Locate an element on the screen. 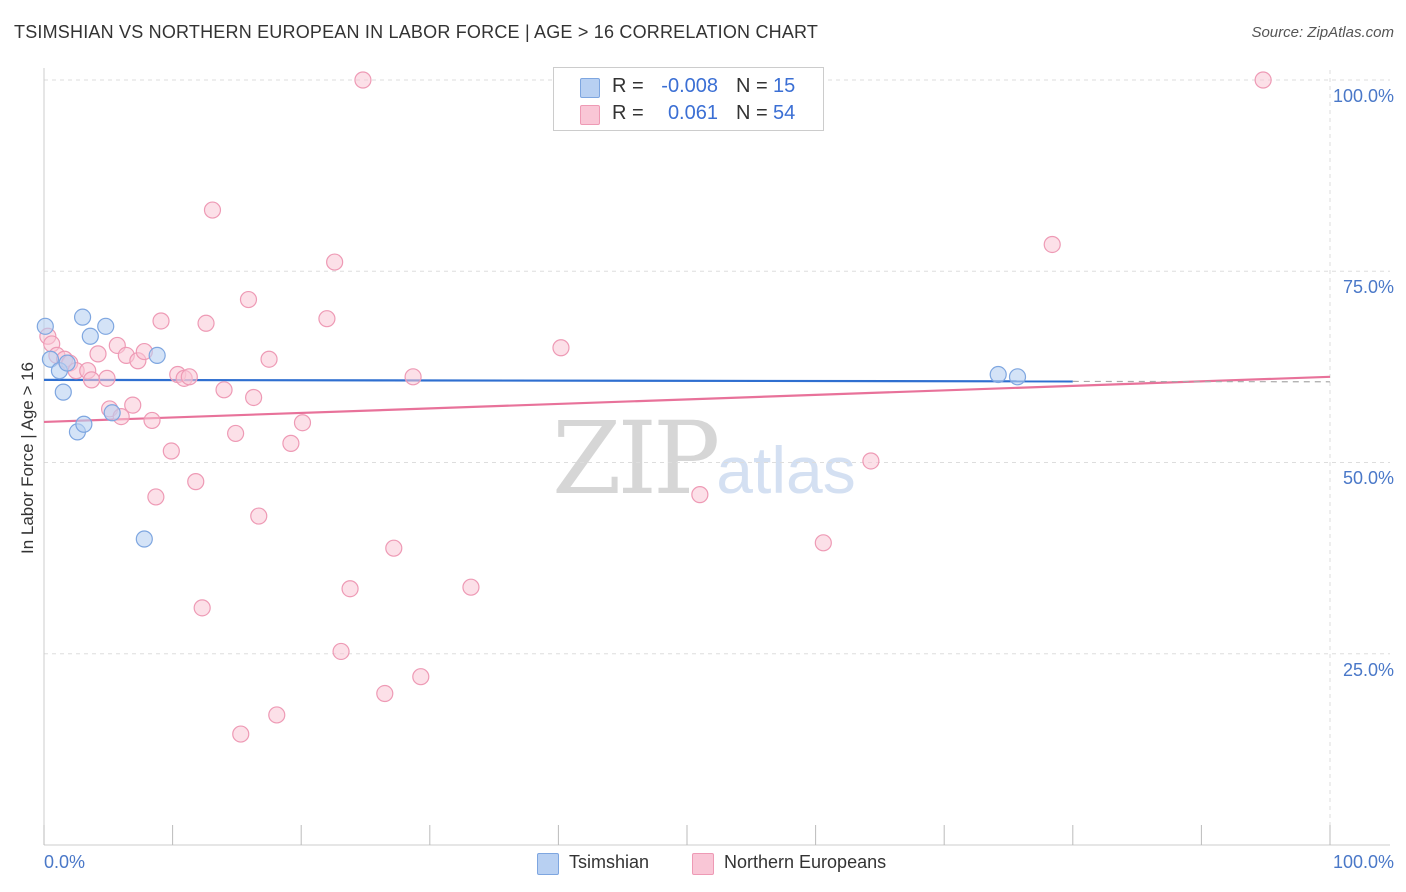 This screenshot has width=1406, height=892. tsimshian-swatch is located at coordinates (590, 88).